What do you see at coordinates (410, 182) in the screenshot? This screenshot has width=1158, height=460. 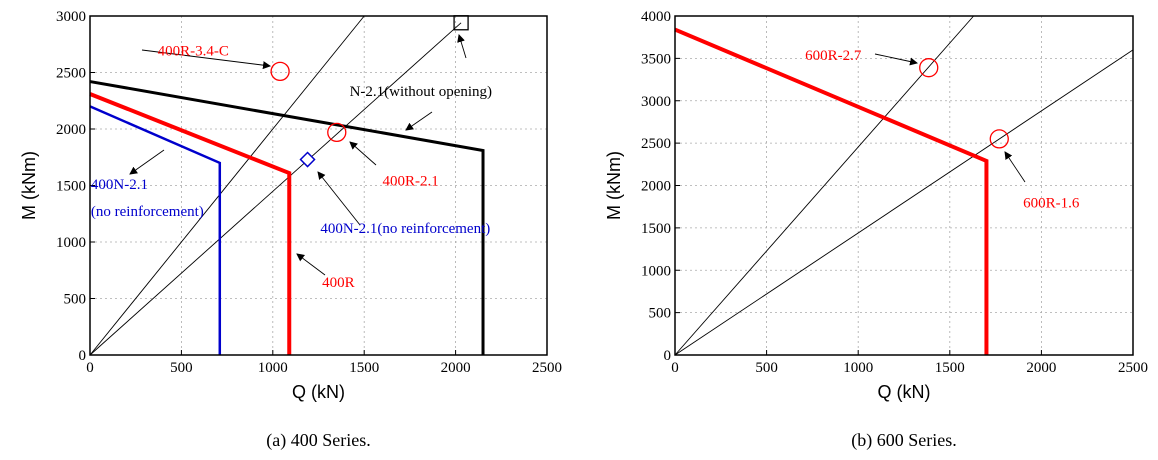 I see `annotation-label: 400R-2.1` at bounding box center [410, 182].